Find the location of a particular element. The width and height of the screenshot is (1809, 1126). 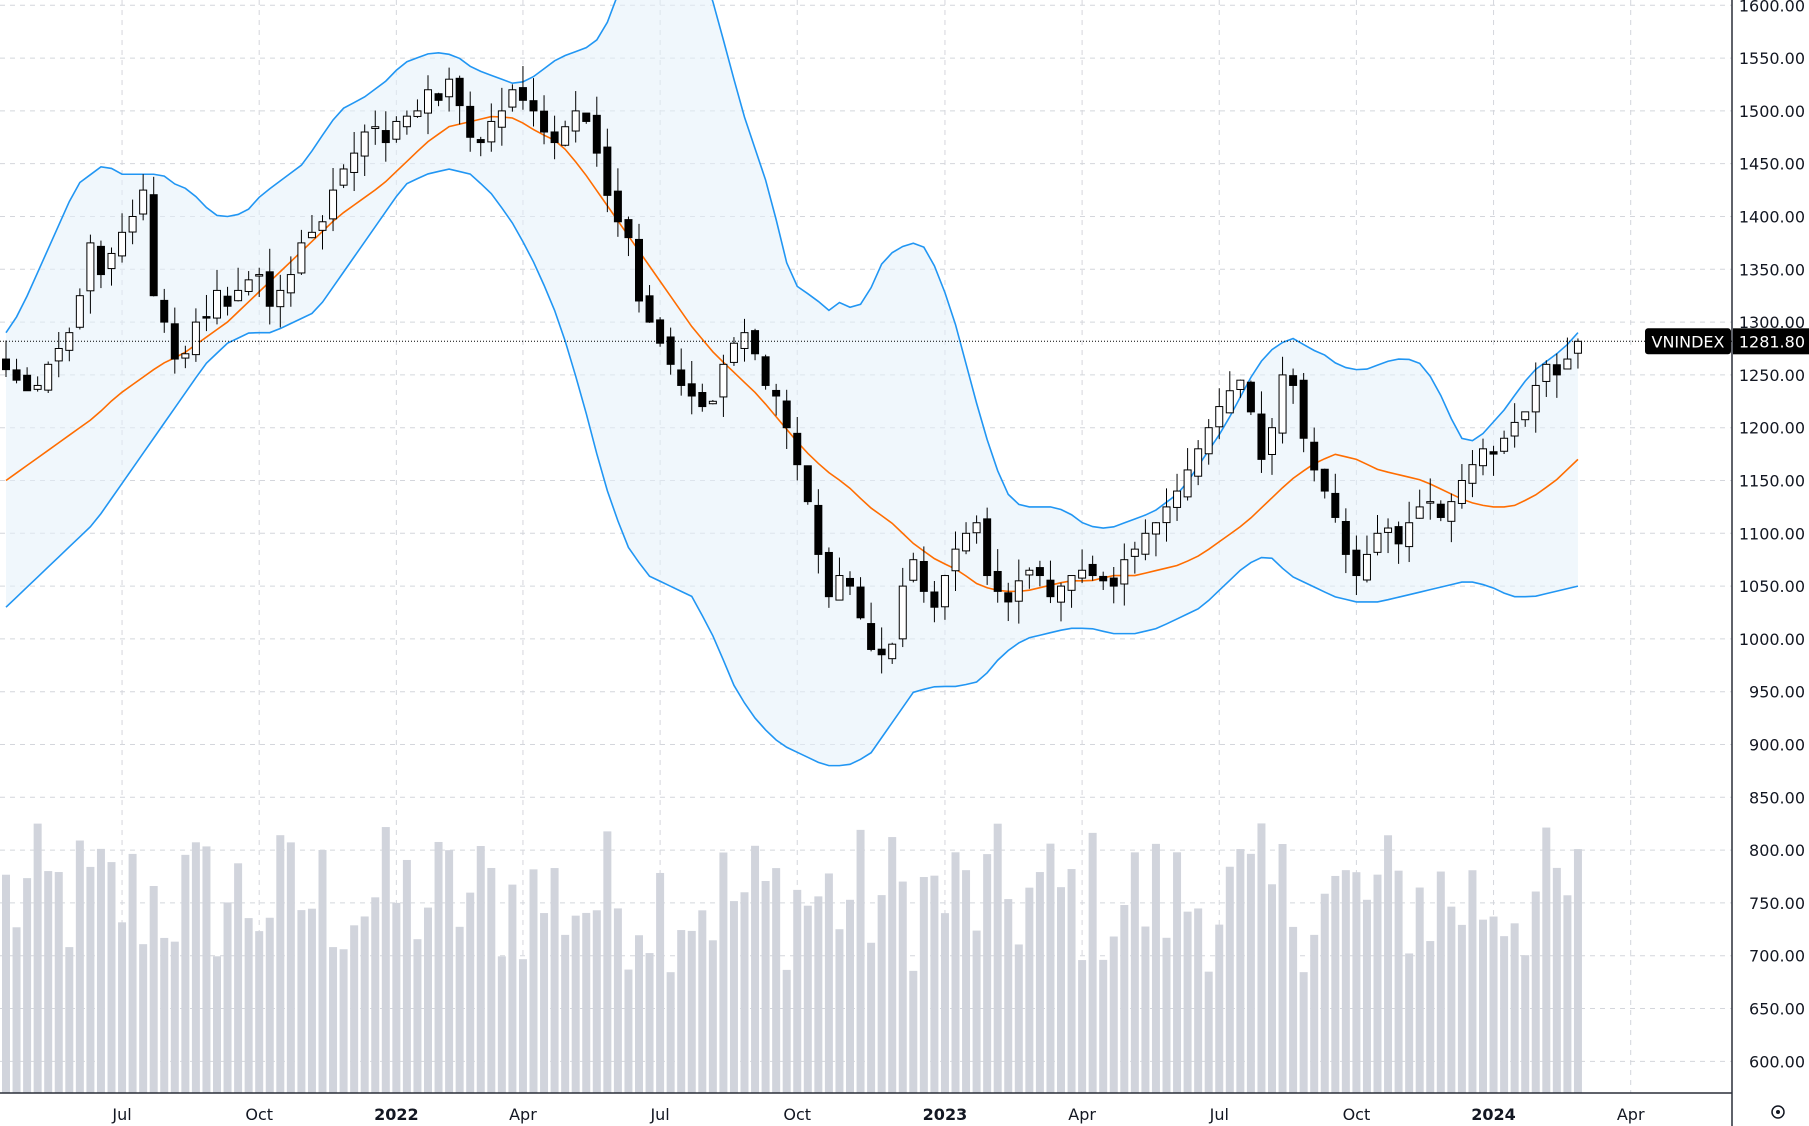

x-tick-label: Oct is located at coordinates (797, 1114).